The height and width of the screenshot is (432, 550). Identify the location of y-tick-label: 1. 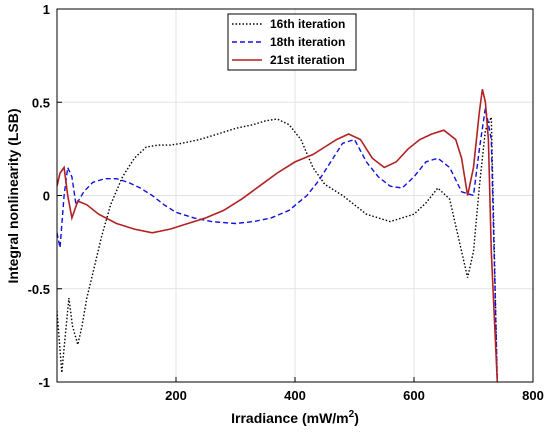
(46, 9).